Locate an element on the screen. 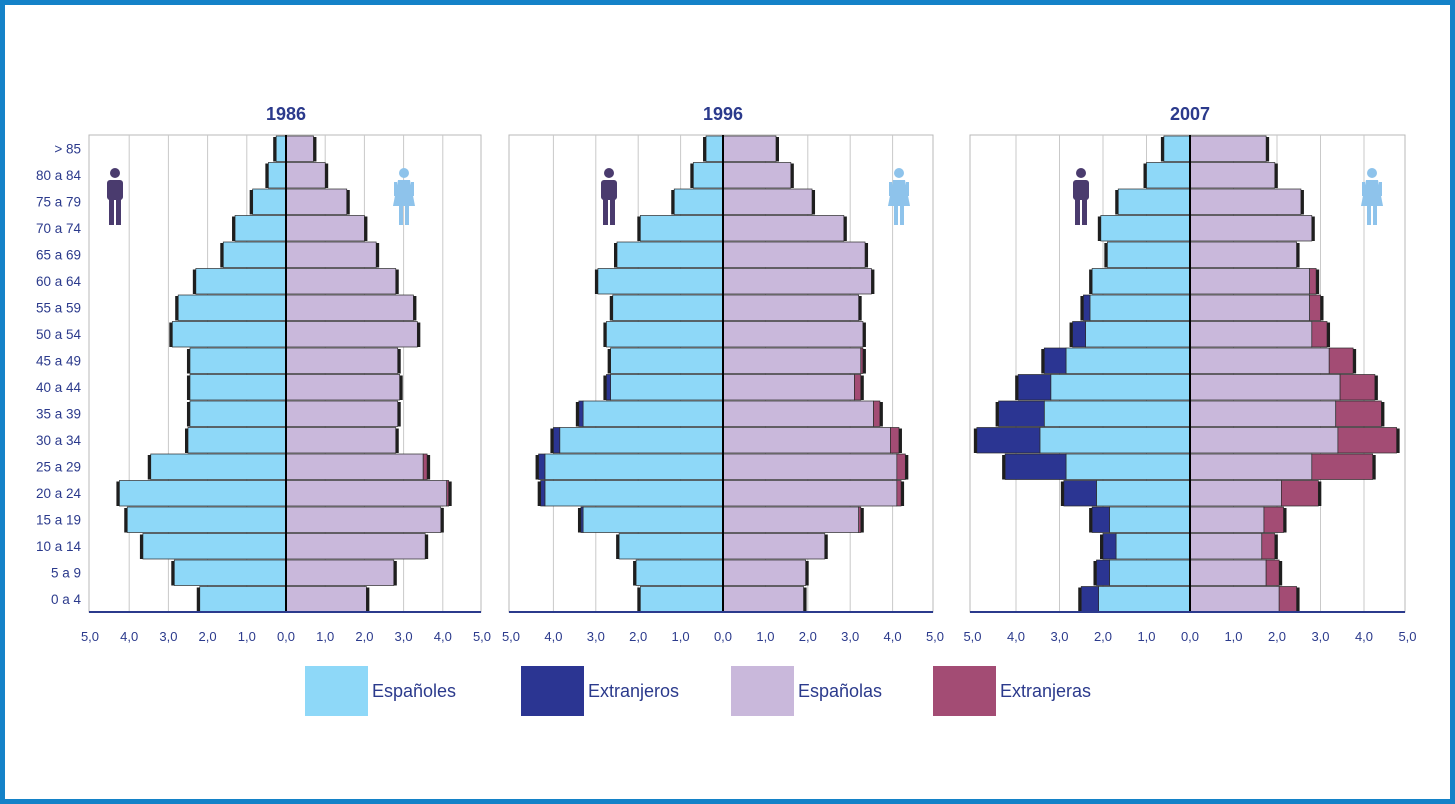 This screenshot has height=804, width=1455. y-category-label: 35 a 39 is located at coordinates (58, 413).